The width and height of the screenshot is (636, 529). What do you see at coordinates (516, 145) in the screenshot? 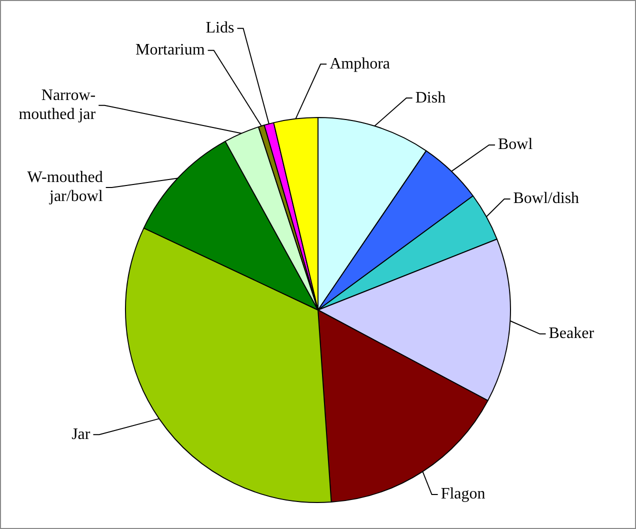
I see `slice-label: Bowl` at bounding box center [516, 145].